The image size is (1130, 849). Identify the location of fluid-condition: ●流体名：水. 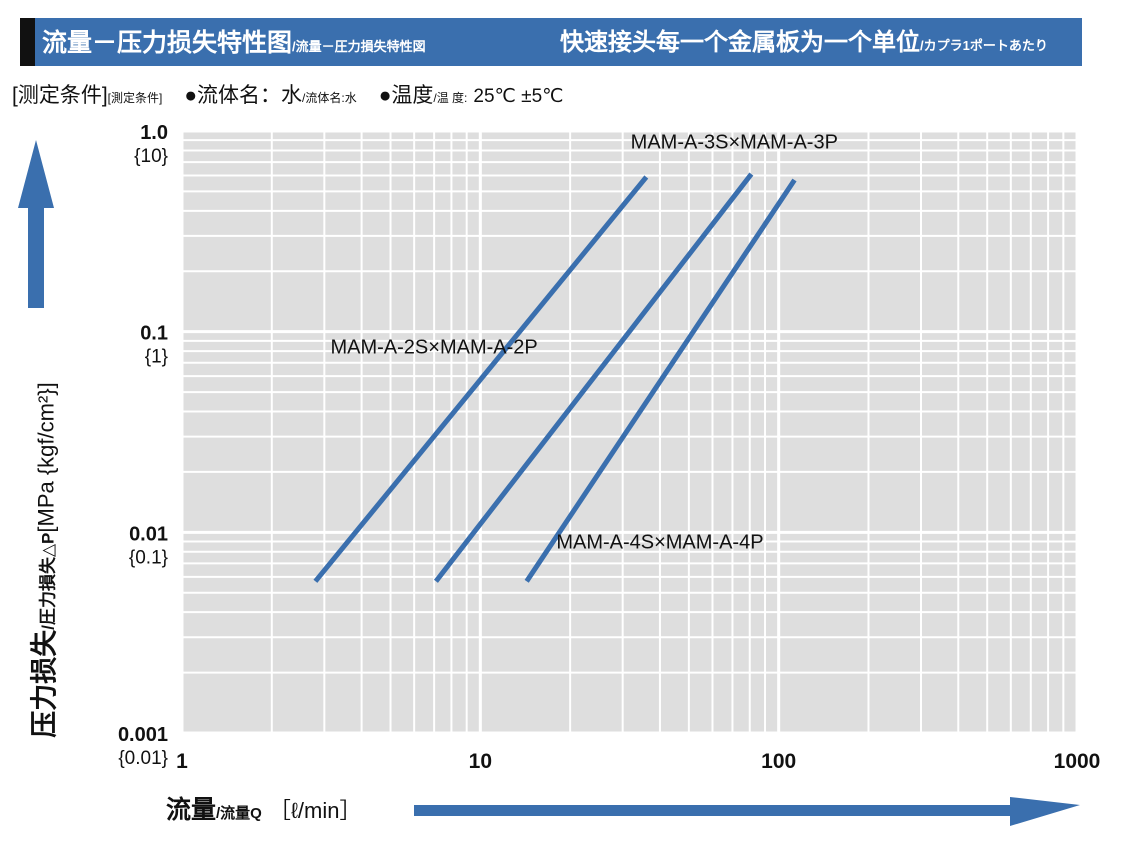
(243, 95).